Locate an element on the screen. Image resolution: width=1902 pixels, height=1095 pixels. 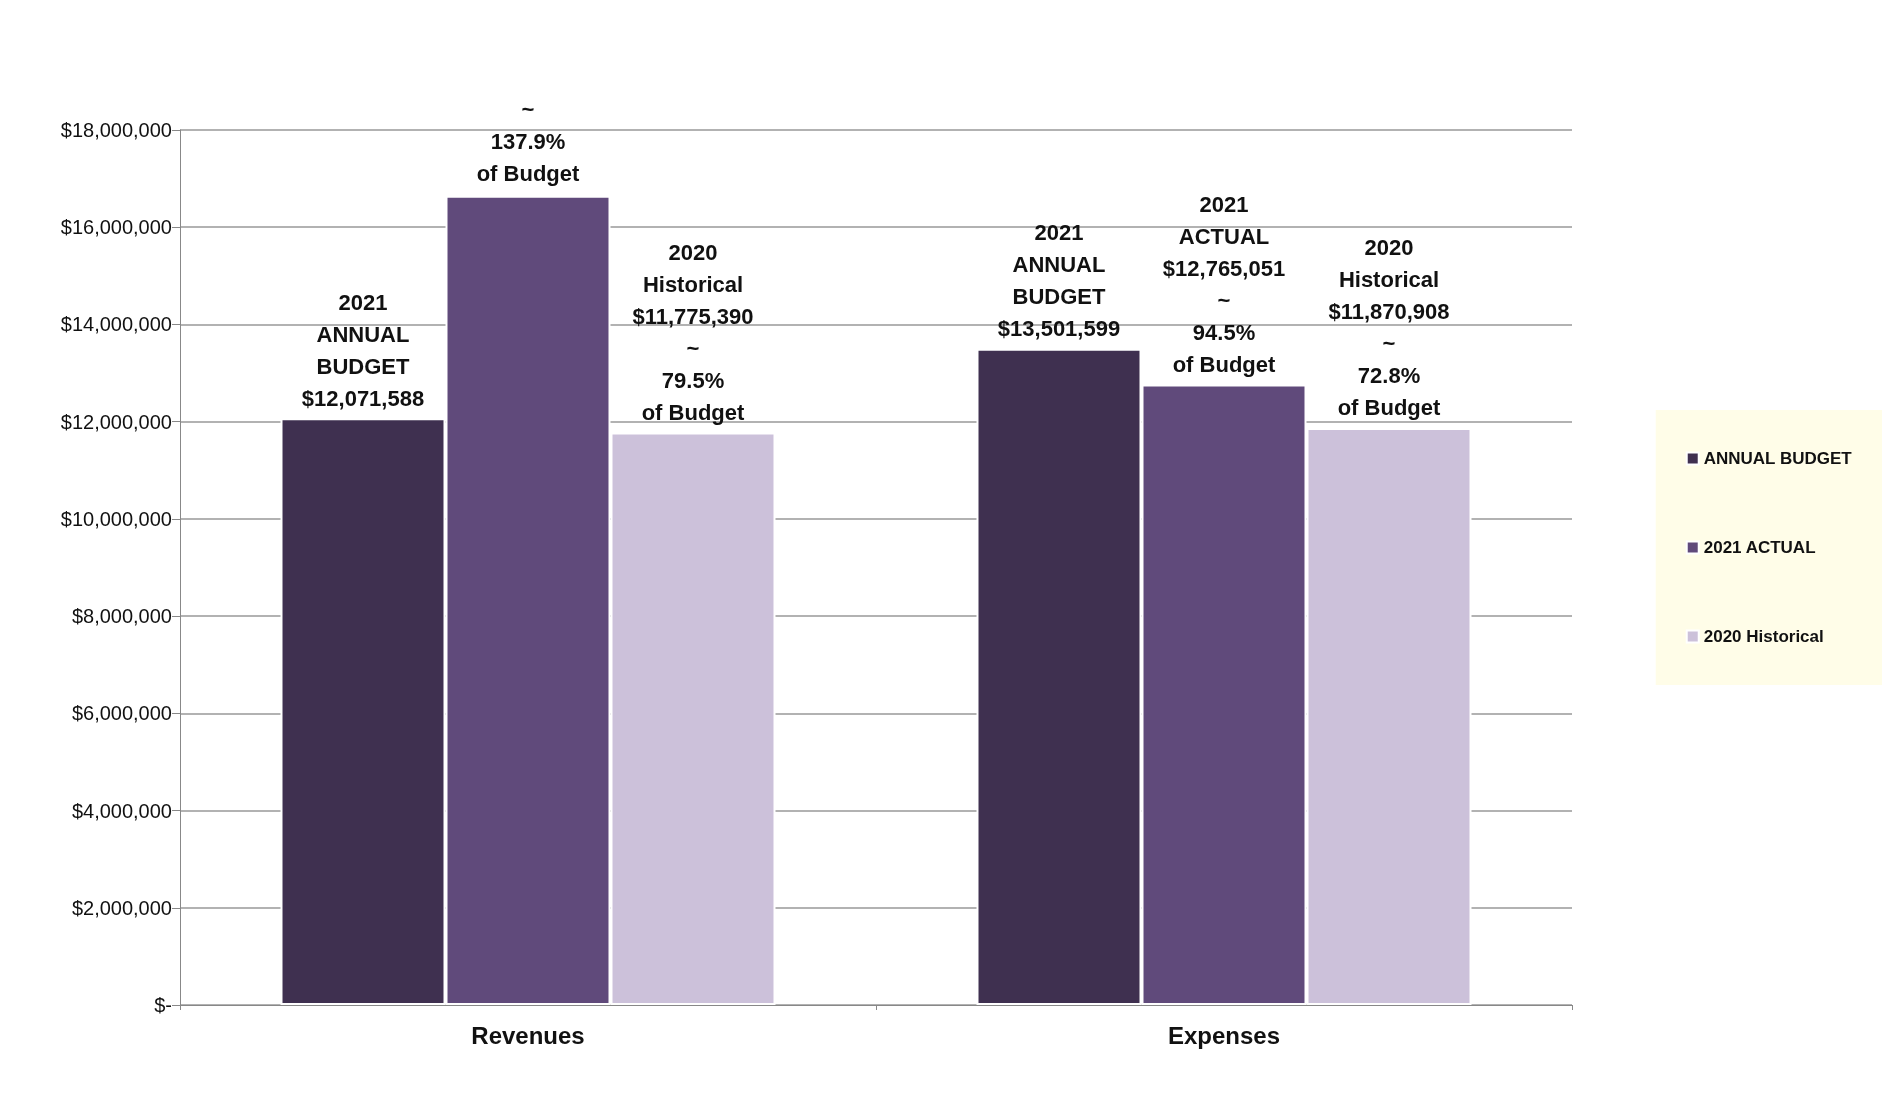
y-tick-label: $2,000,000 is located at coordinates (121, 907).